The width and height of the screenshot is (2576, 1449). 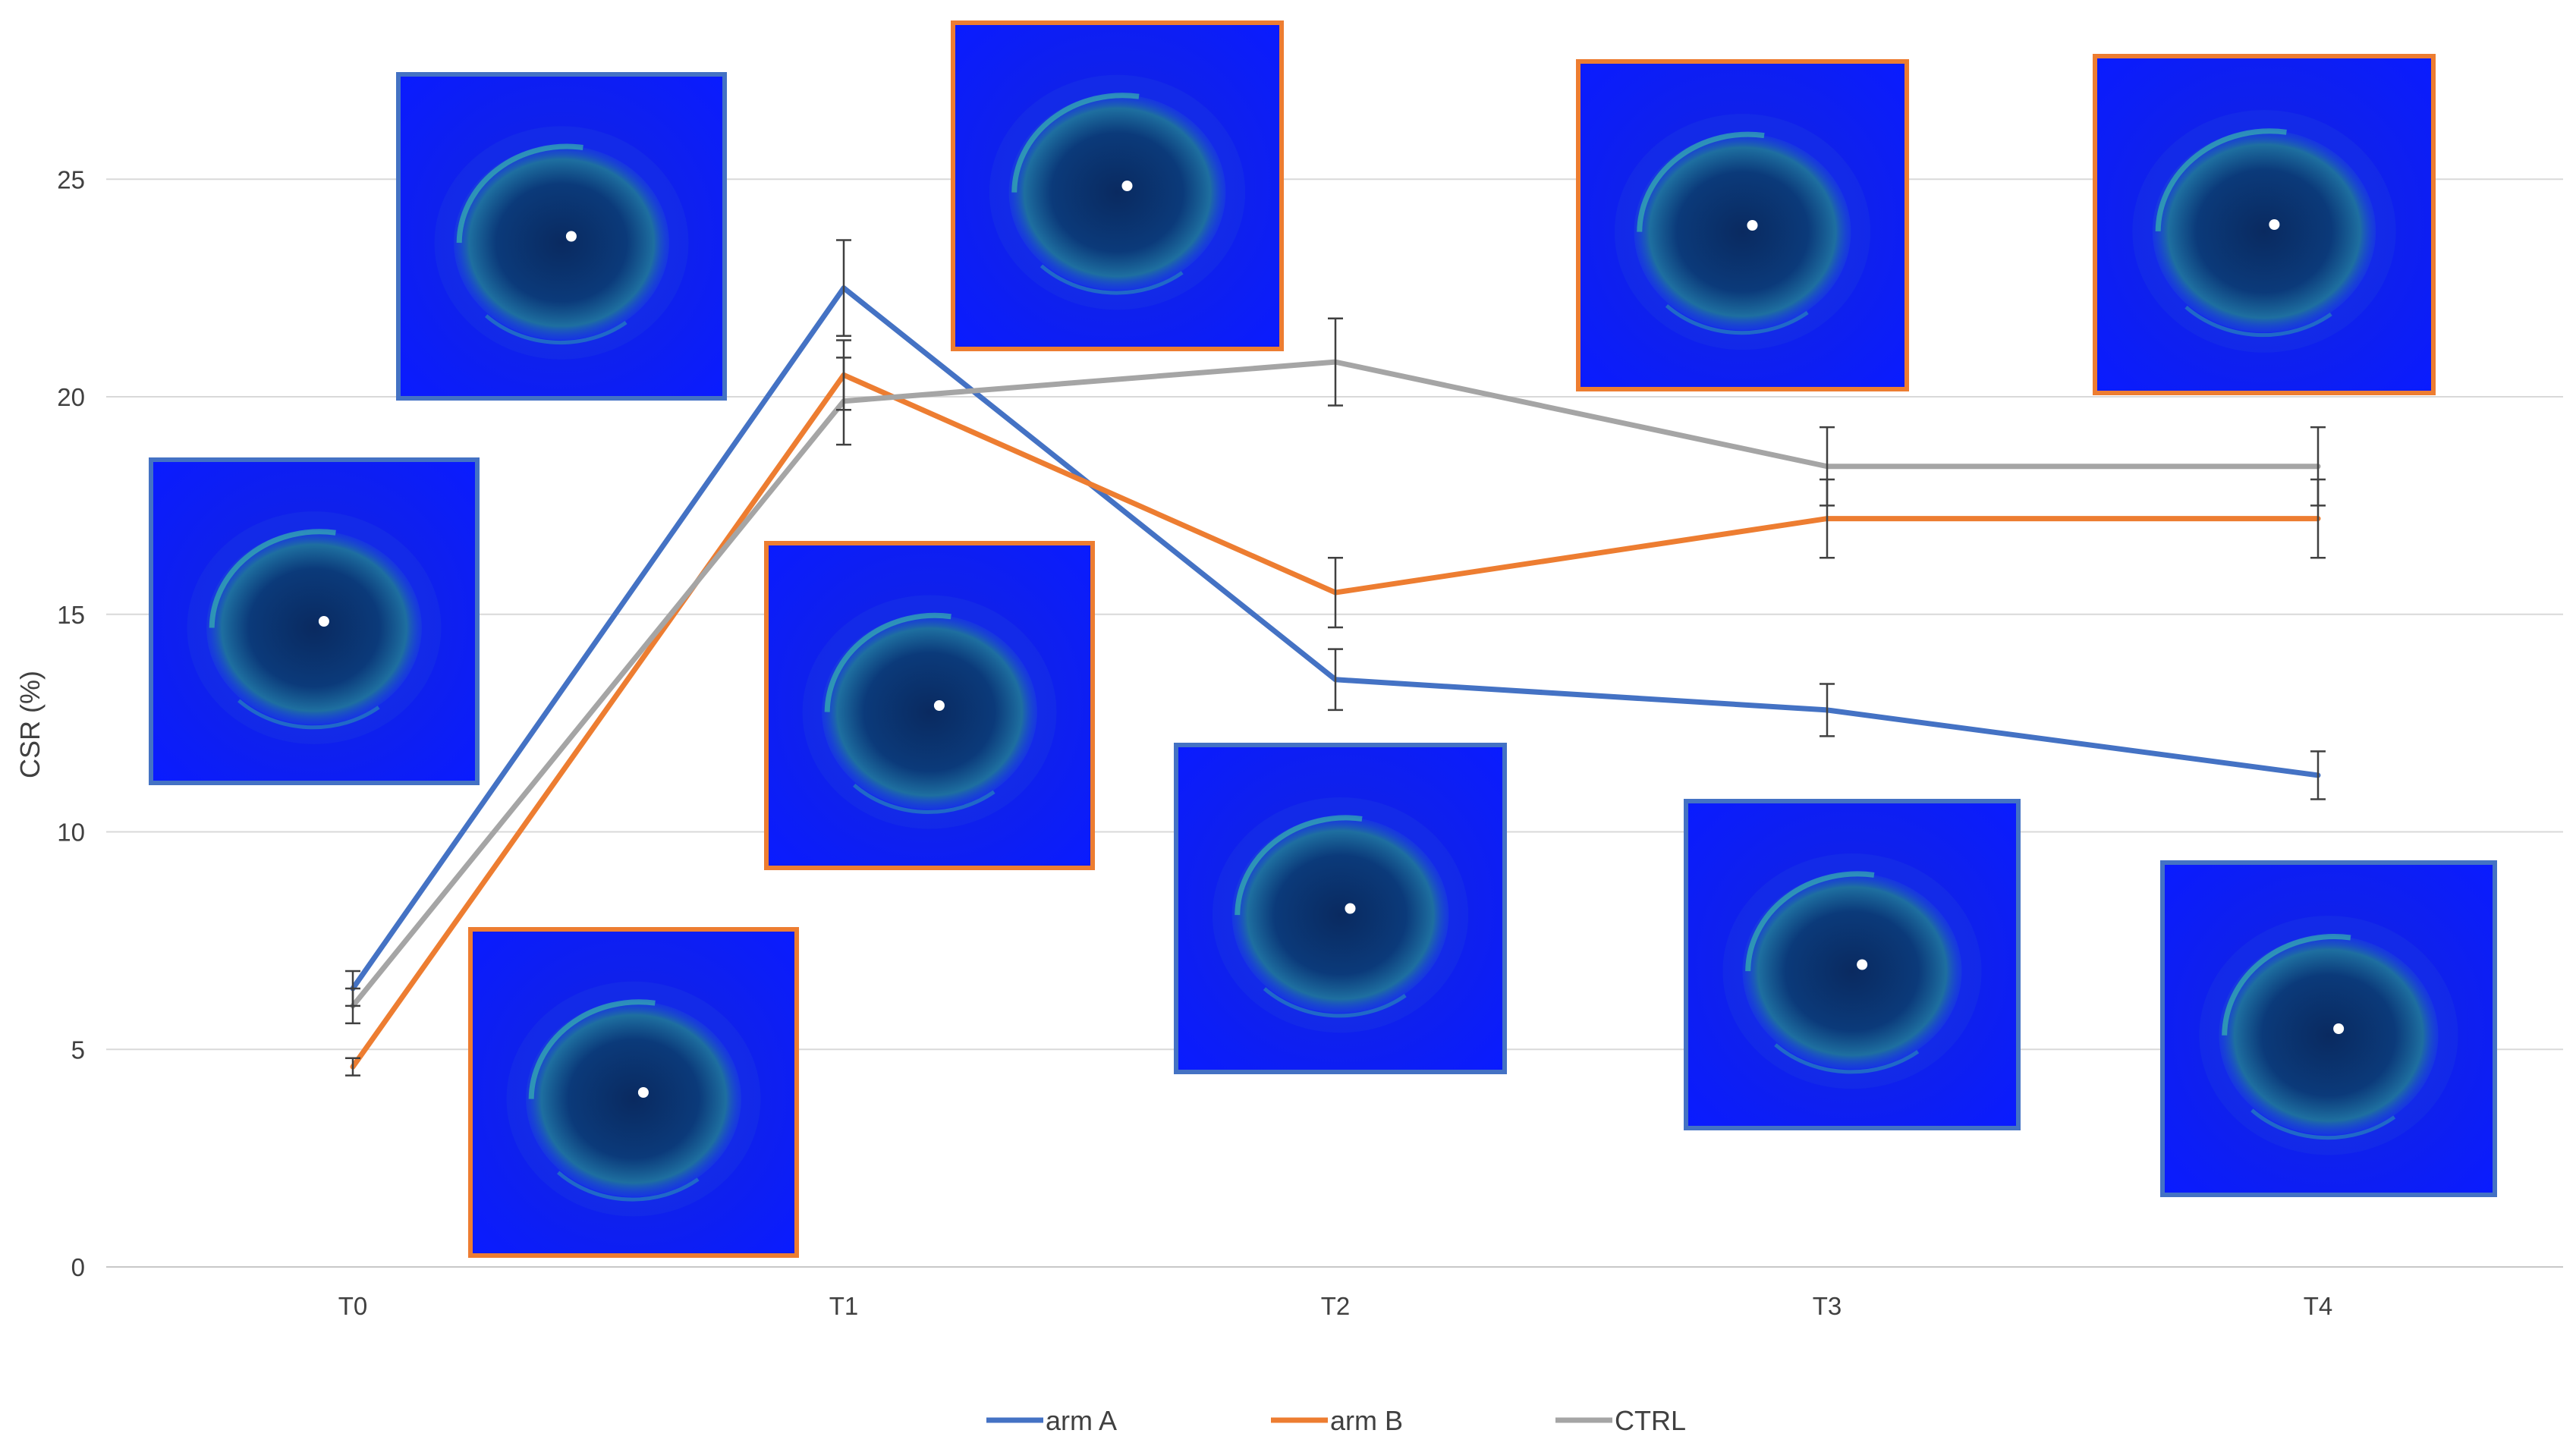 I want to click on legend-item-arm-a: arm A, so click(x=1051, y=1420).